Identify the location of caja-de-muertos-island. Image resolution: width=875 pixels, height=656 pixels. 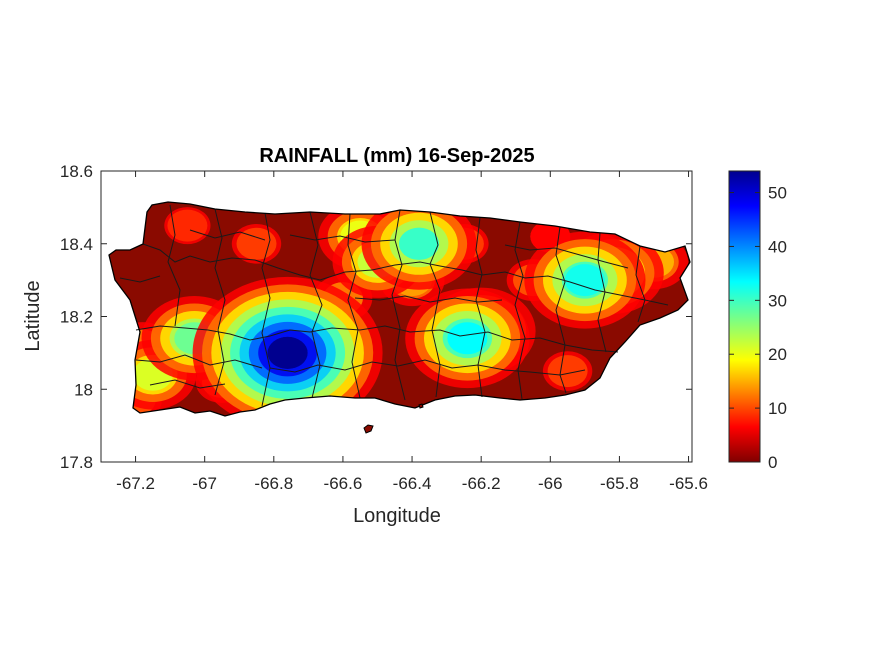
(368, 429).